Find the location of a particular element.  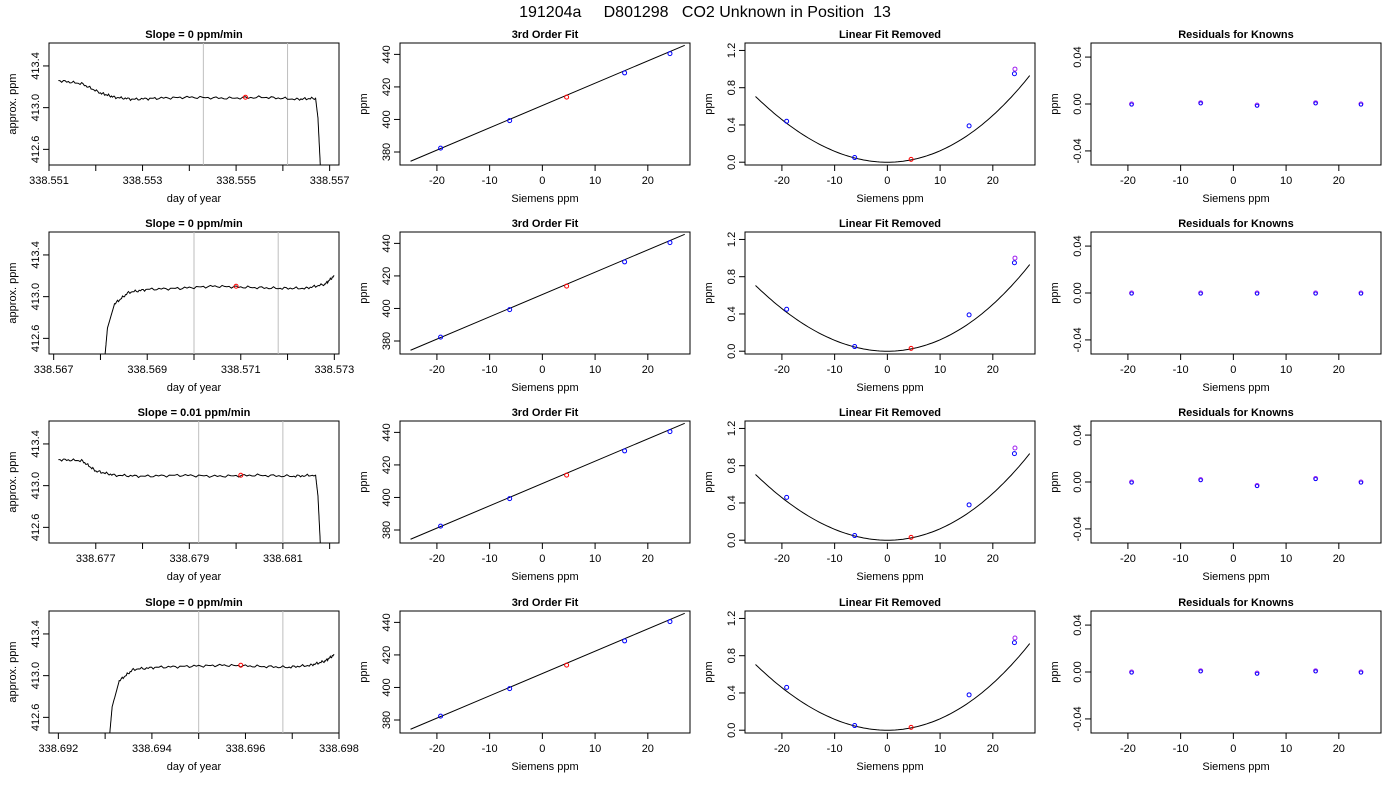

panel-title: Residuals for Knowns is located at coordinates (1236, 35).